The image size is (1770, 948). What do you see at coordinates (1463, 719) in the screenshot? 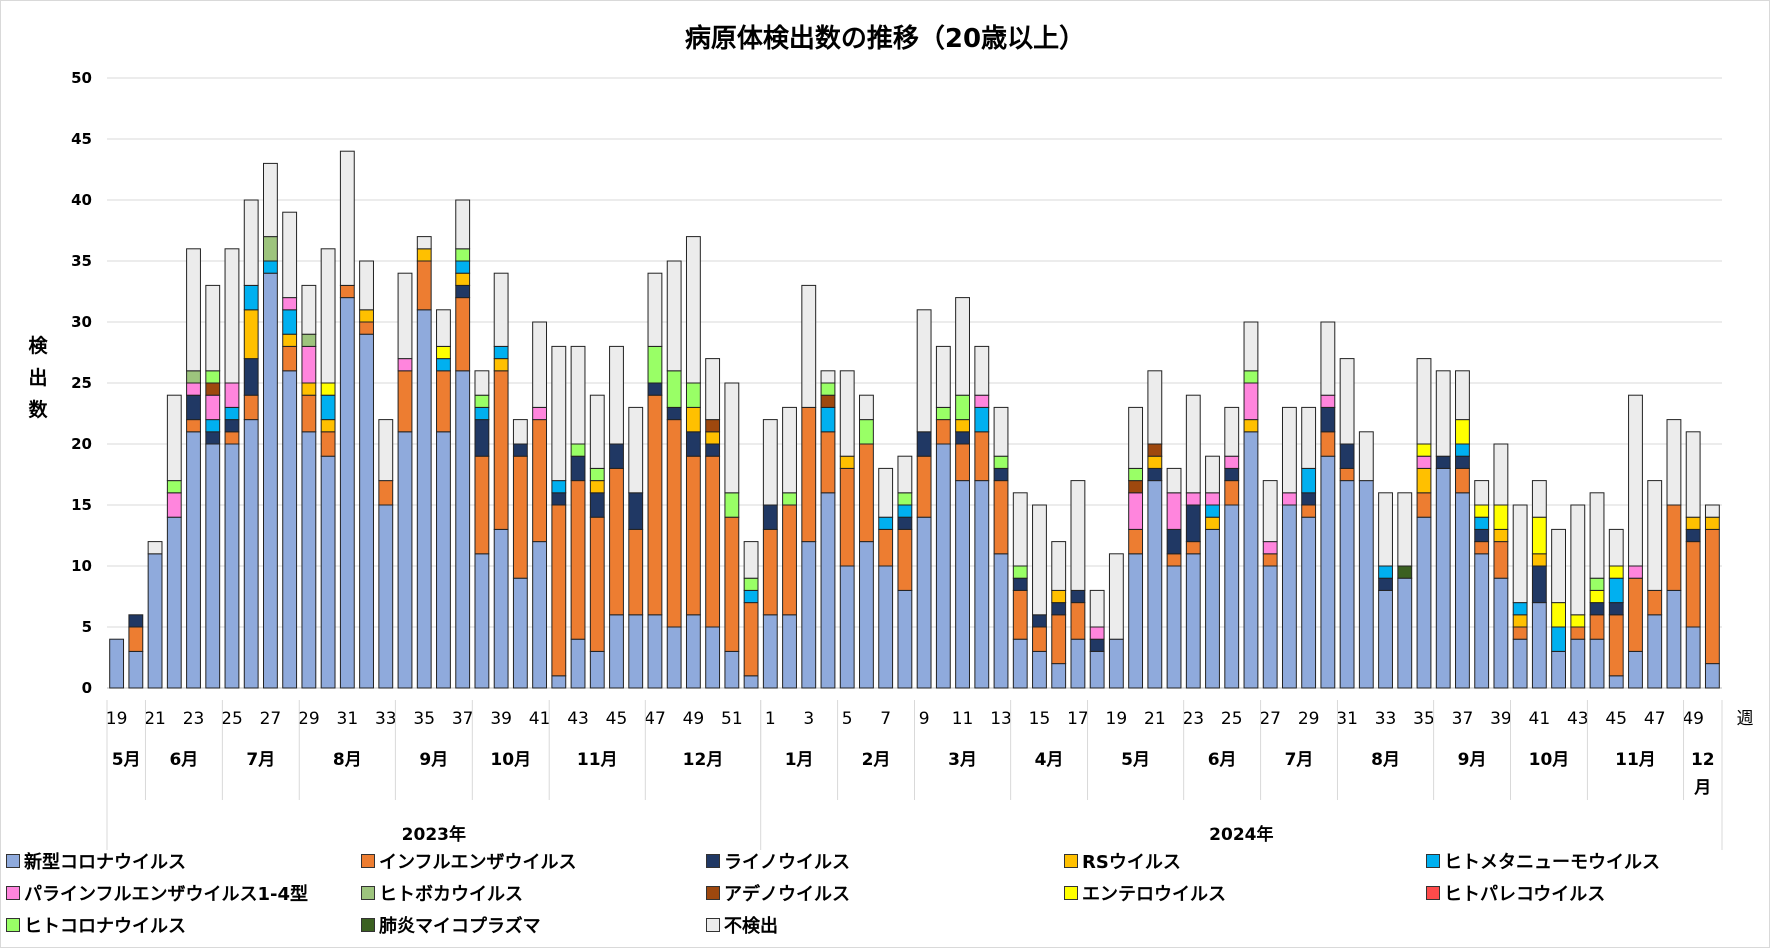
I see `x-tick-week: 37` at bounding box center [1463, 719].